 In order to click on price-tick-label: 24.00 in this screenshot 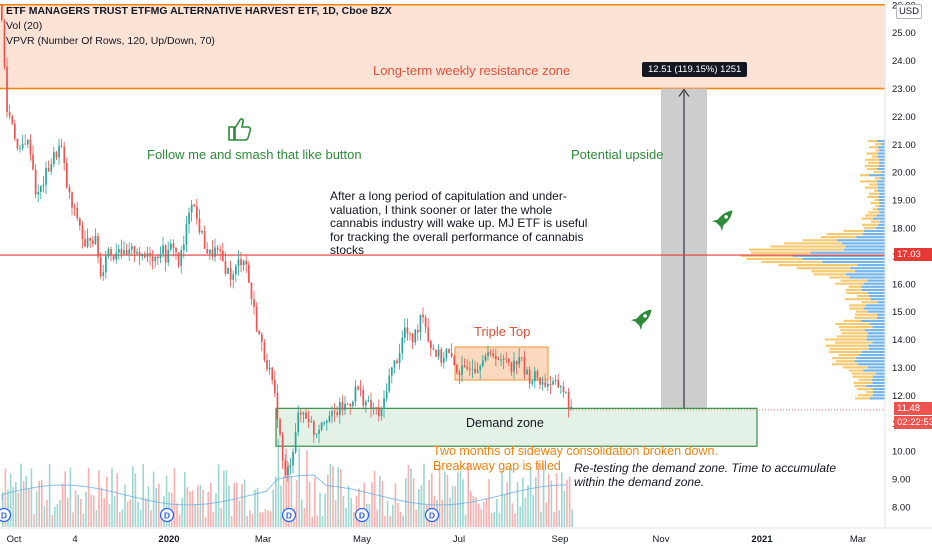, I will do `click(904, 61)`.